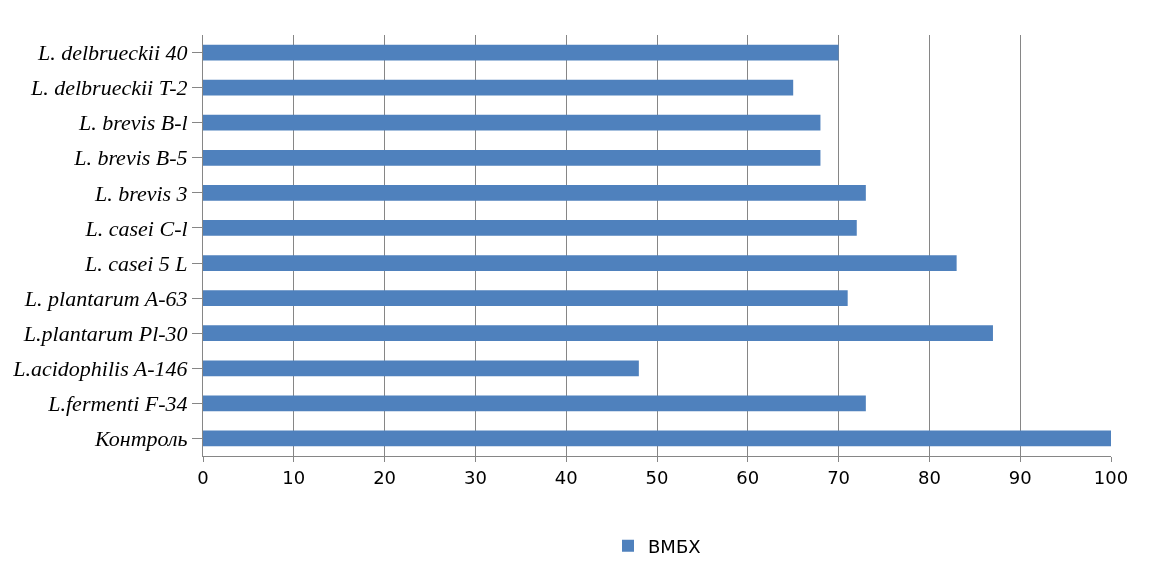 This screenshot has width=1149, height=577. I want to click on y-tick-label: Контроль, so click(140, 439).